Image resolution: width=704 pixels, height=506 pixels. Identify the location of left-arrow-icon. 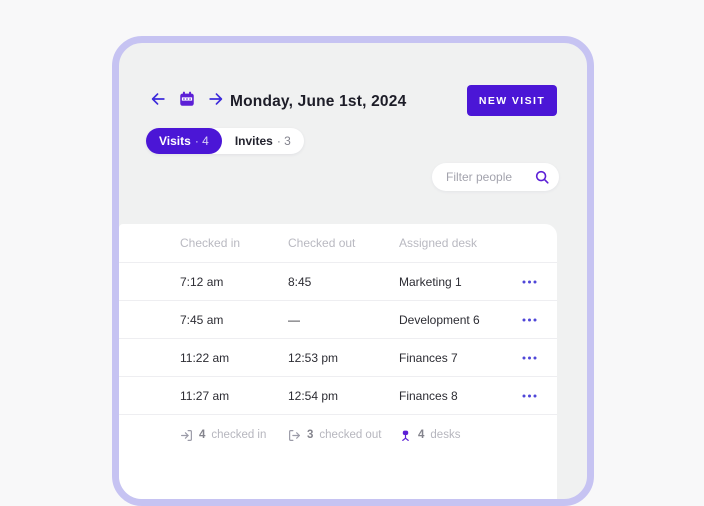
(158, 99).